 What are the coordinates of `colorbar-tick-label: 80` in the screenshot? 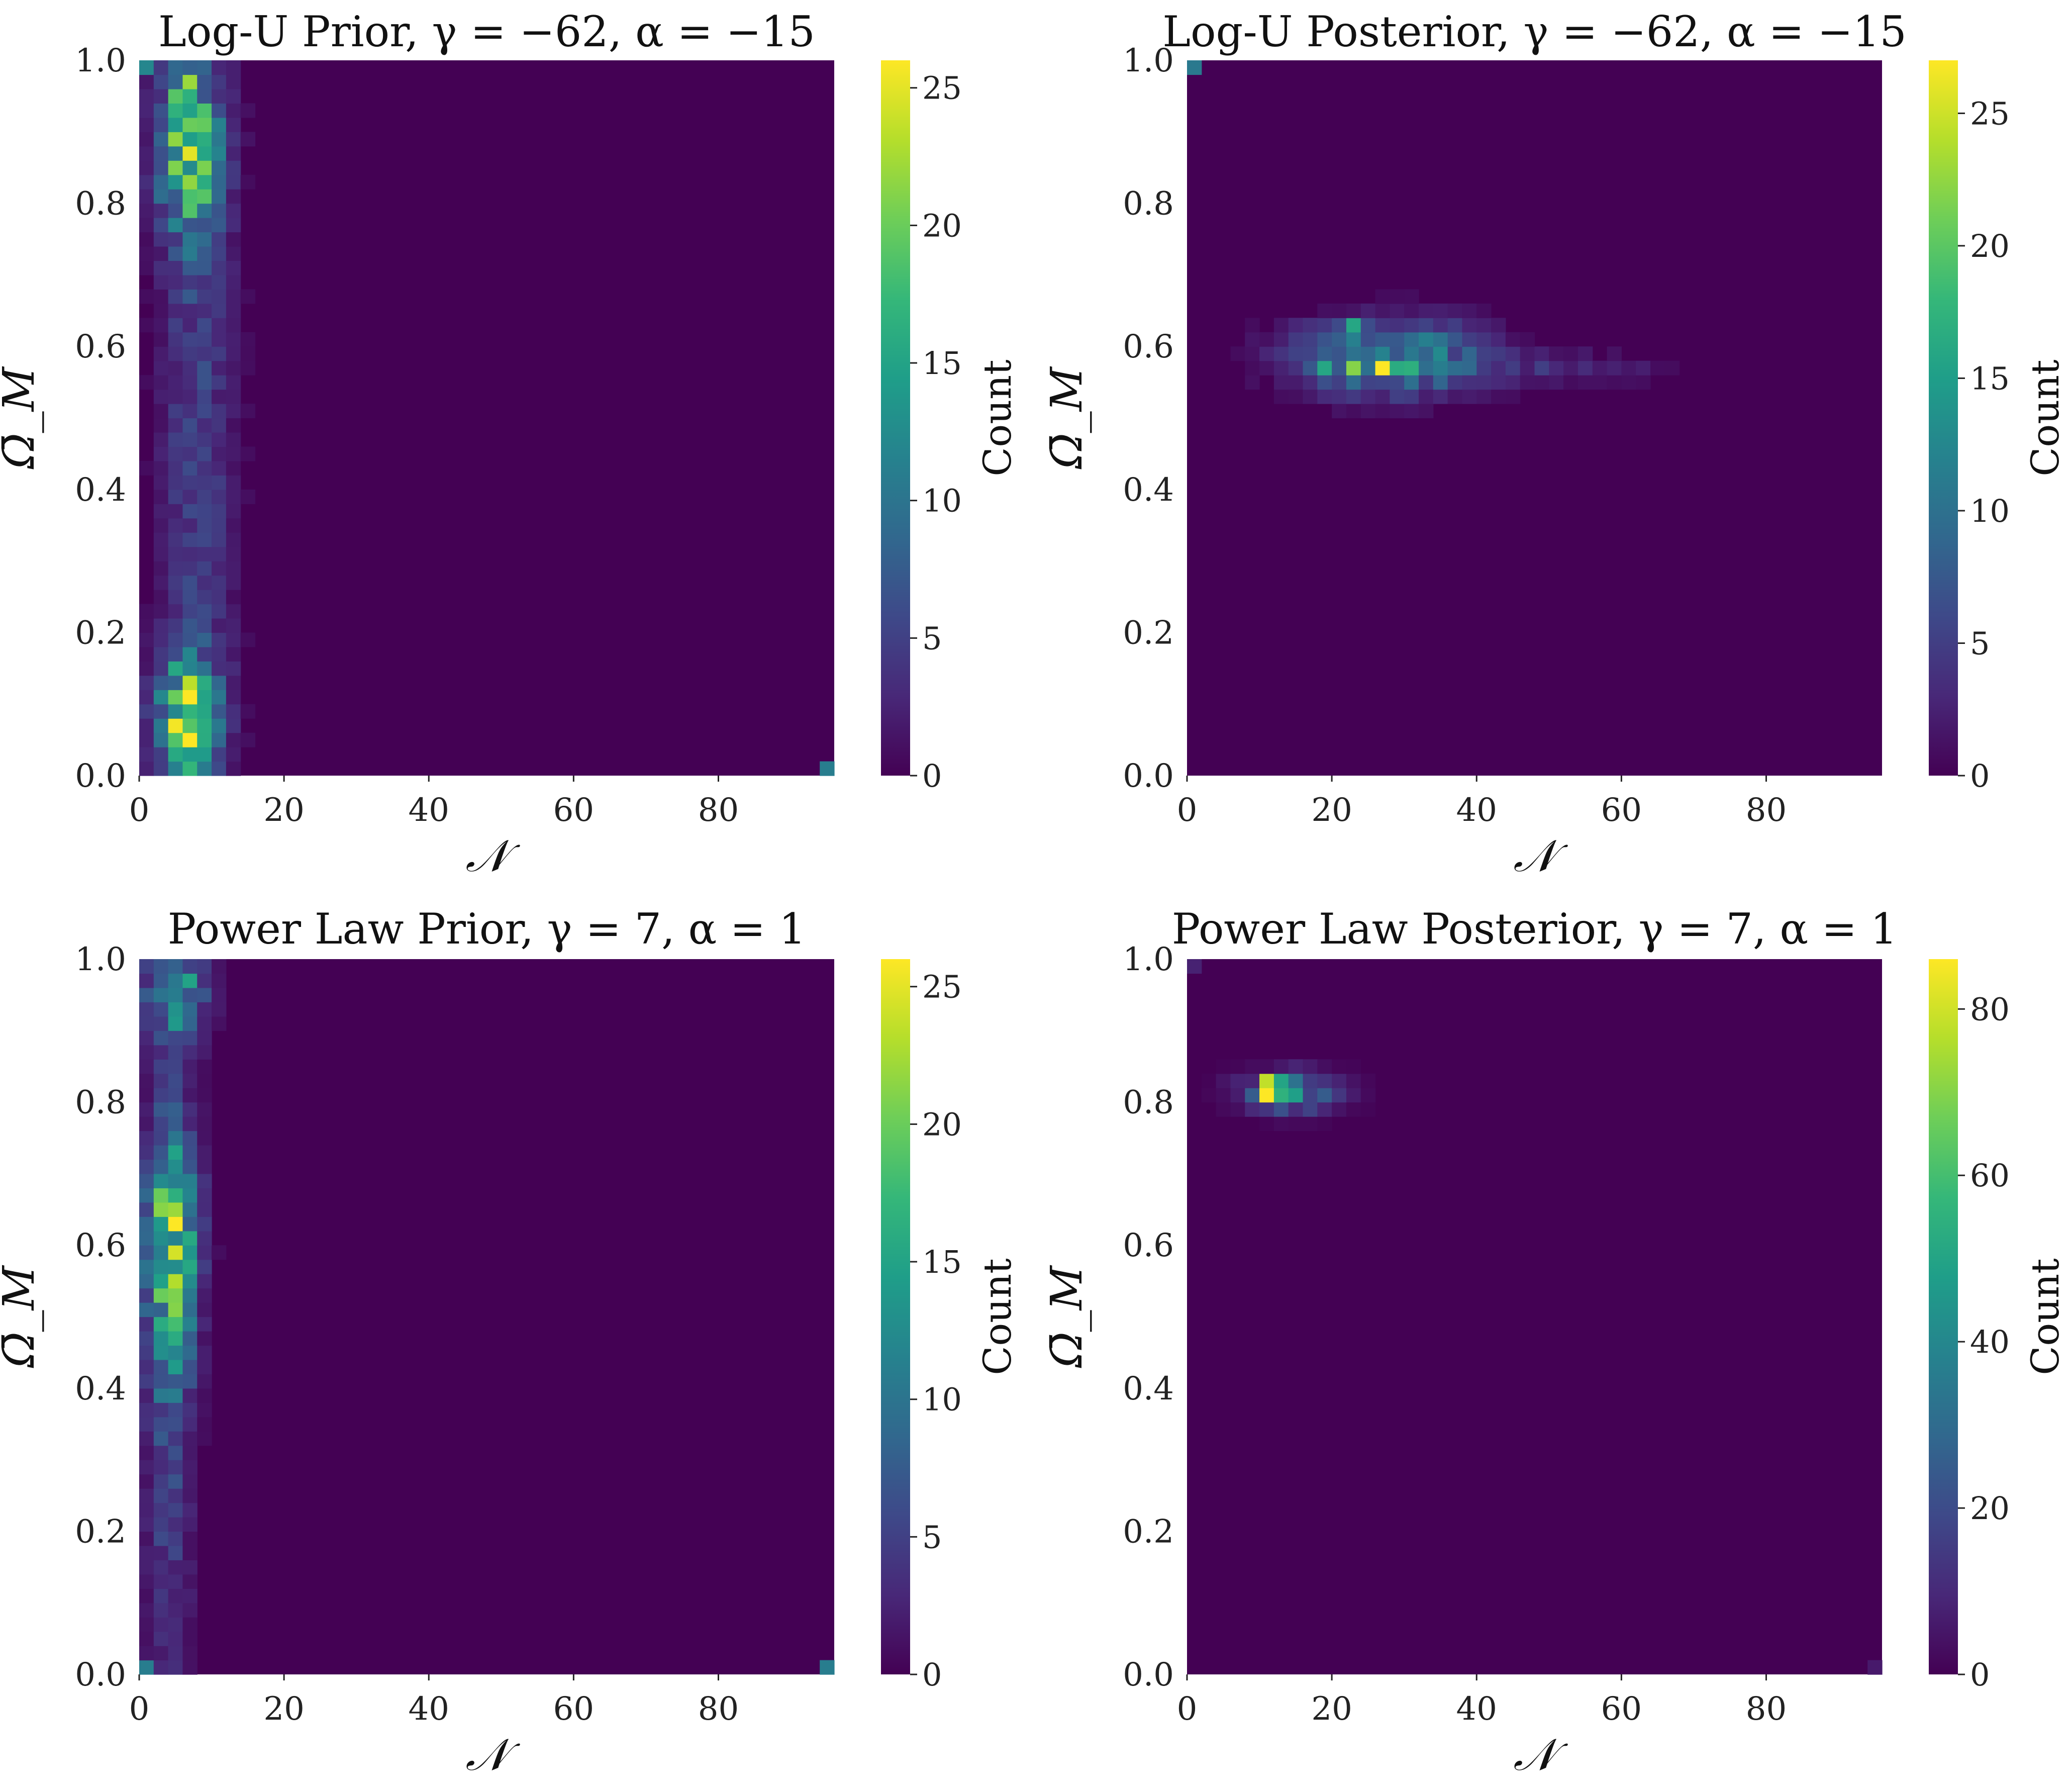 It's located at (1990, 1009).